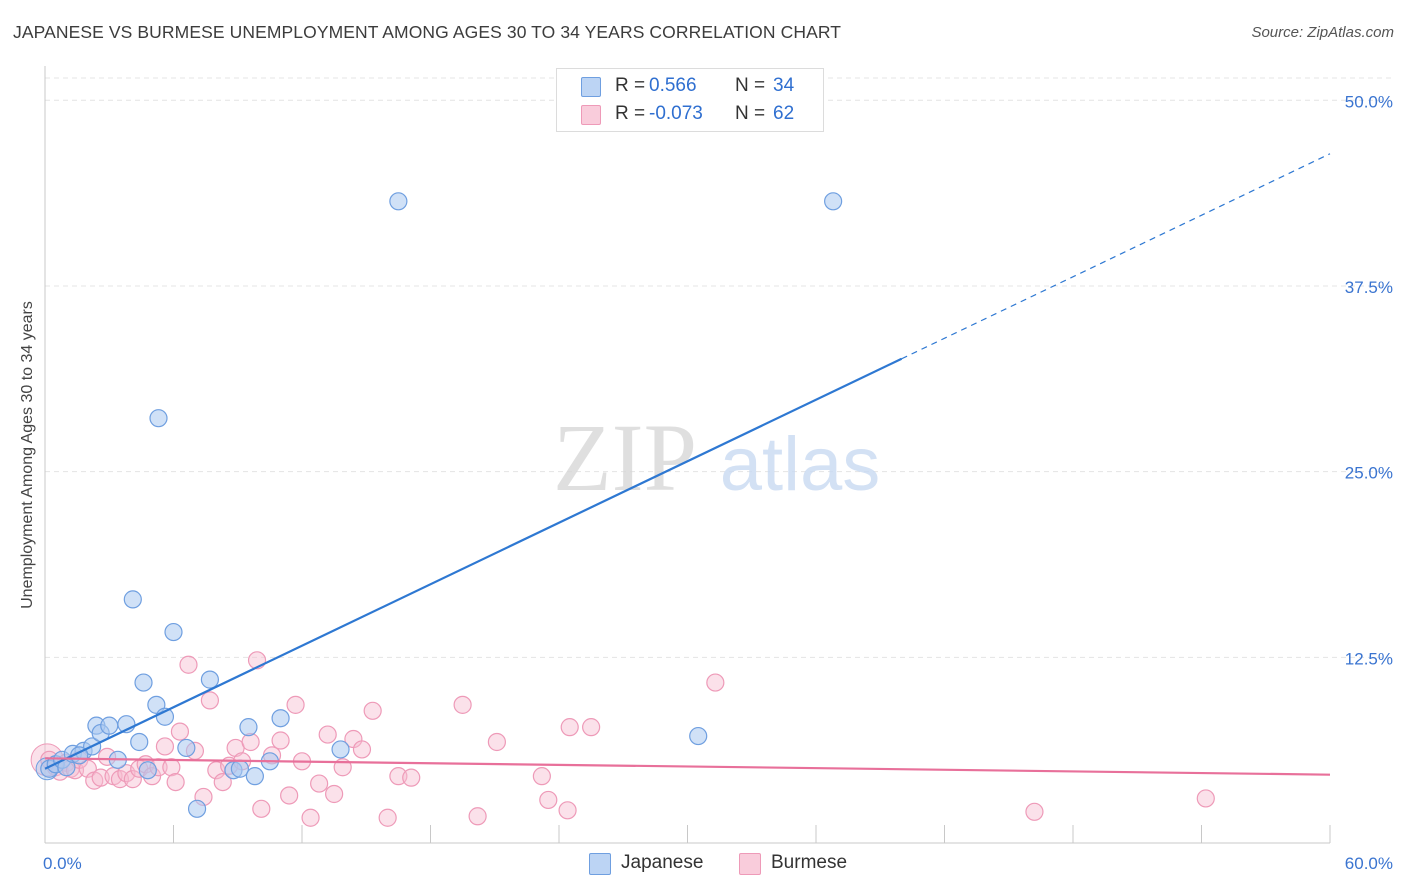 The width and height of the screenshot is (1406, 892). Describe the element at coordinates (809, 862) in the screenshot. I see `burmese-legend-label: Burmese` at that location.